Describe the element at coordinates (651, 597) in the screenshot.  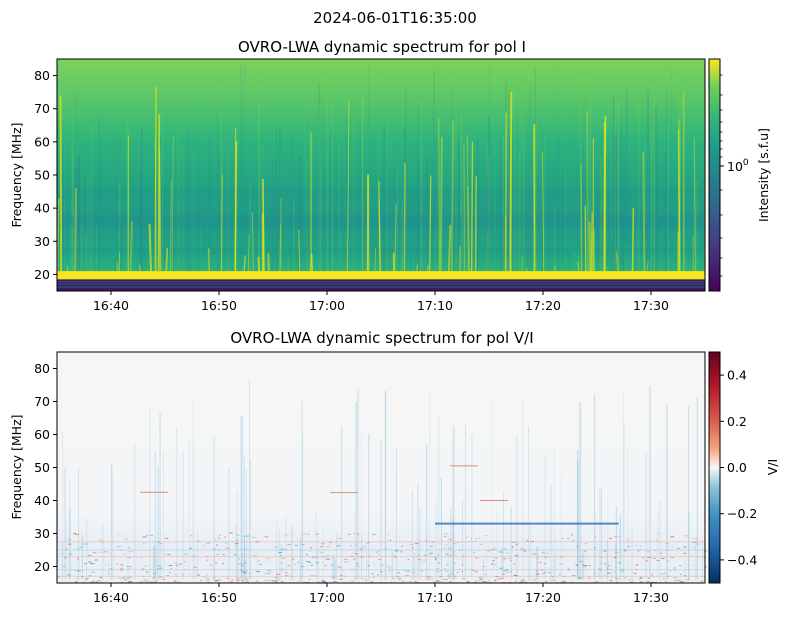
I see `p2-xtick-label: 17:30` at that location.